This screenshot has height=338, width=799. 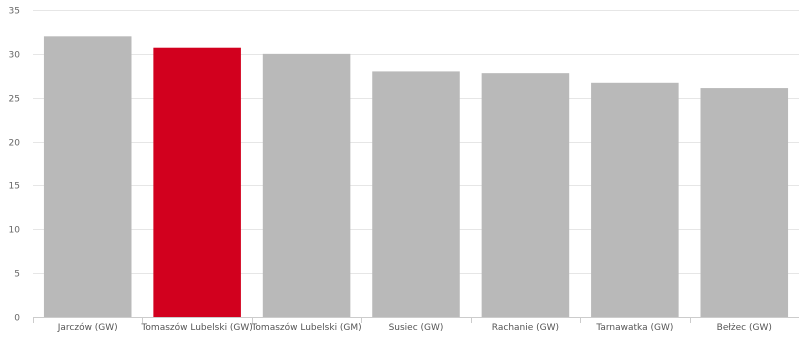 I want to click on y-axis: 0 5 10 15 20 25 30 35, so click(x=15, y=165).